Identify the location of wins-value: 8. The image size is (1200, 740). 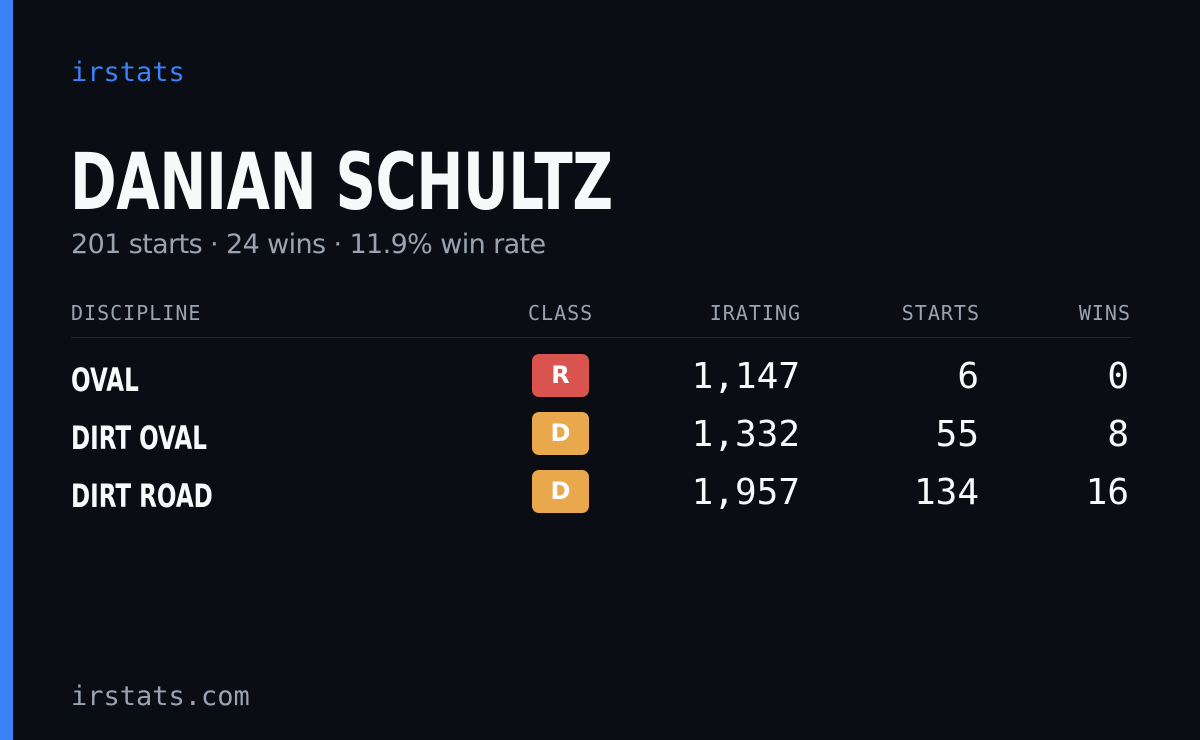
(1118, 434).